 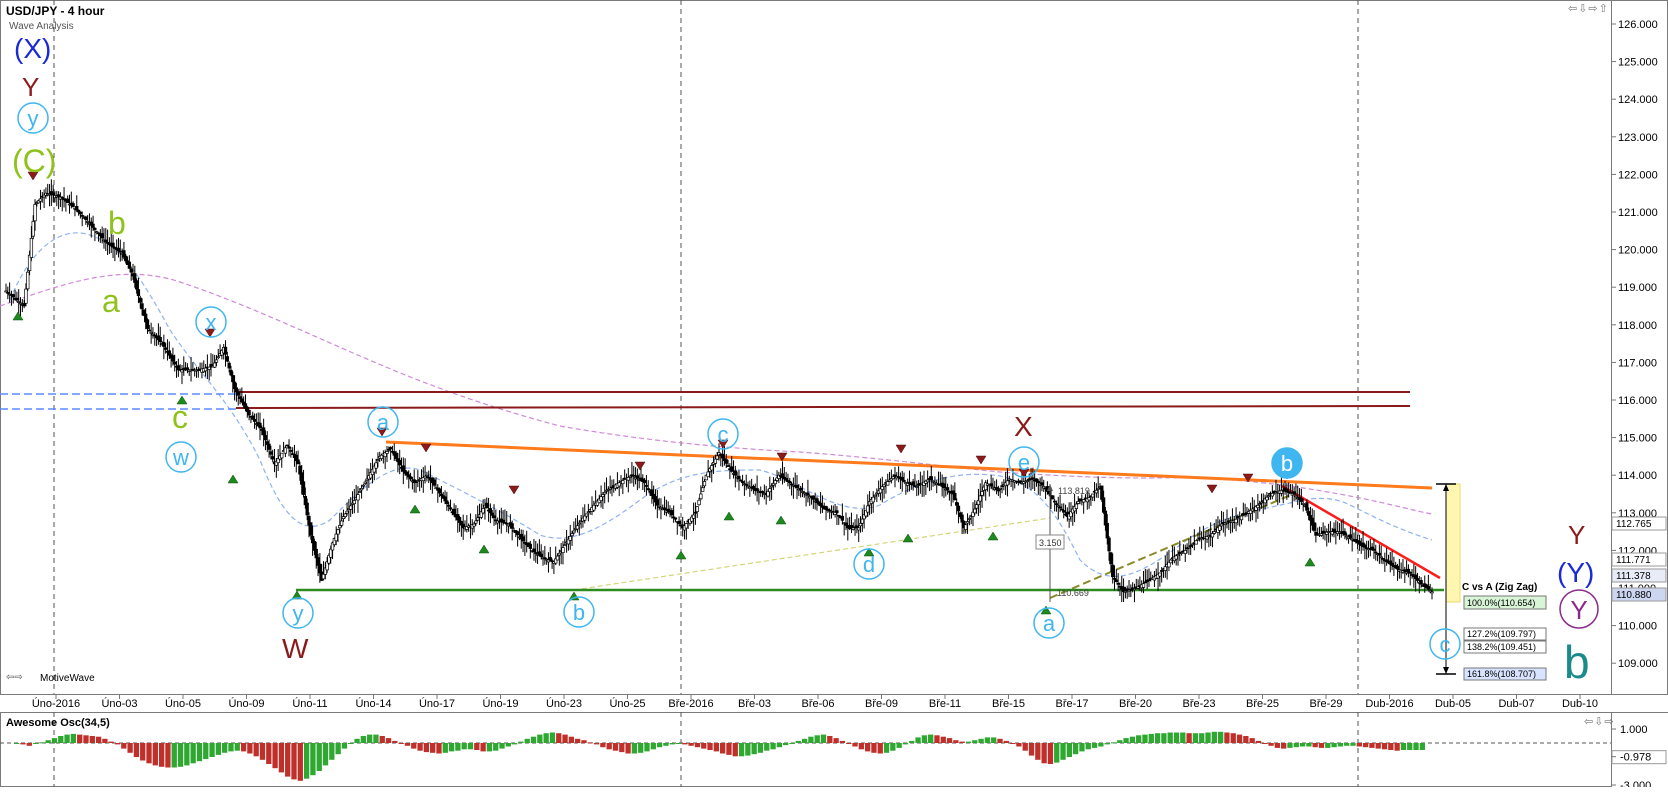 I want to click on time-tick-label: Úno-05, so click(x=183, y=703).